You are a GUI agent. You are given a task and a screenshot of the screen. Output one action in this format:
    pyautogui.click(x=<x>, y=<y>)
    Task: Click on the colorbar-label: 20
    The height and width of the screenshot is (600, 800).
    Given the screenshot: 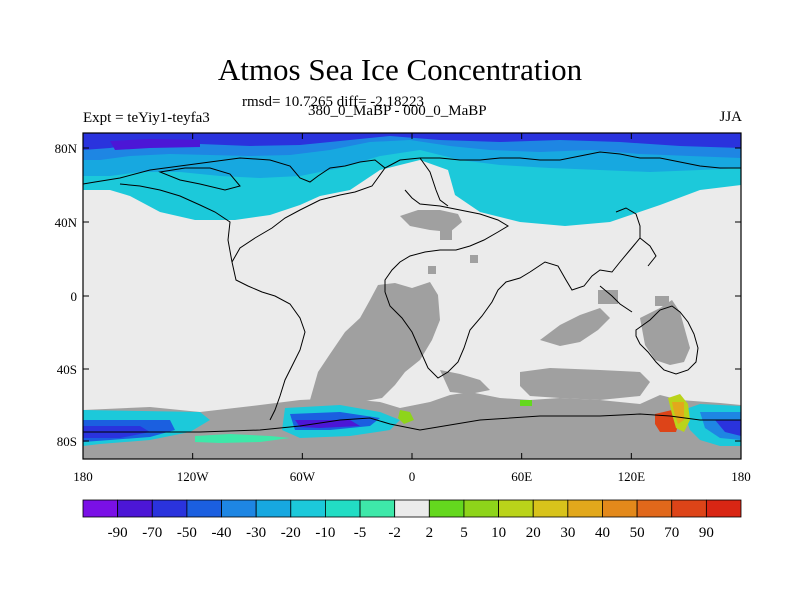 What is the action you would take?
    pyautogui.click(x=533, y=533)
    